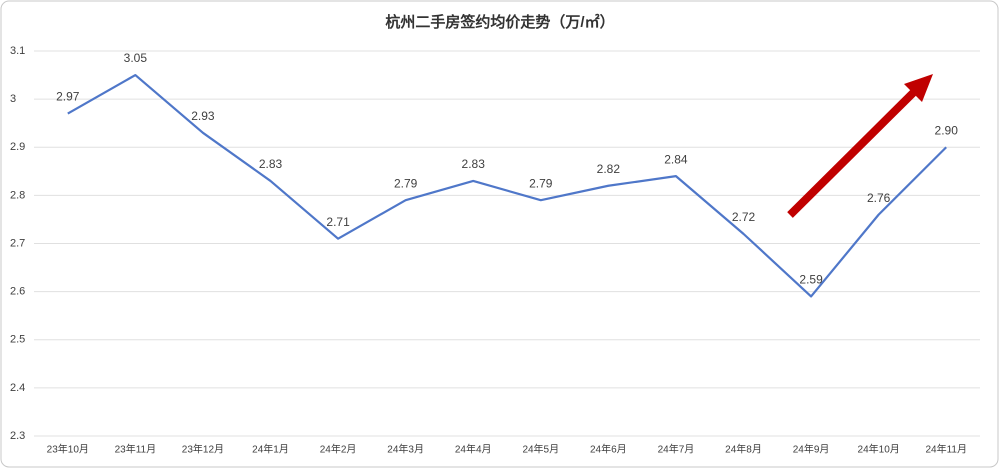  Describe the element at coordinates (608, 449) in the screenshot. I see `x-tick-label: 24年6月` at that location.